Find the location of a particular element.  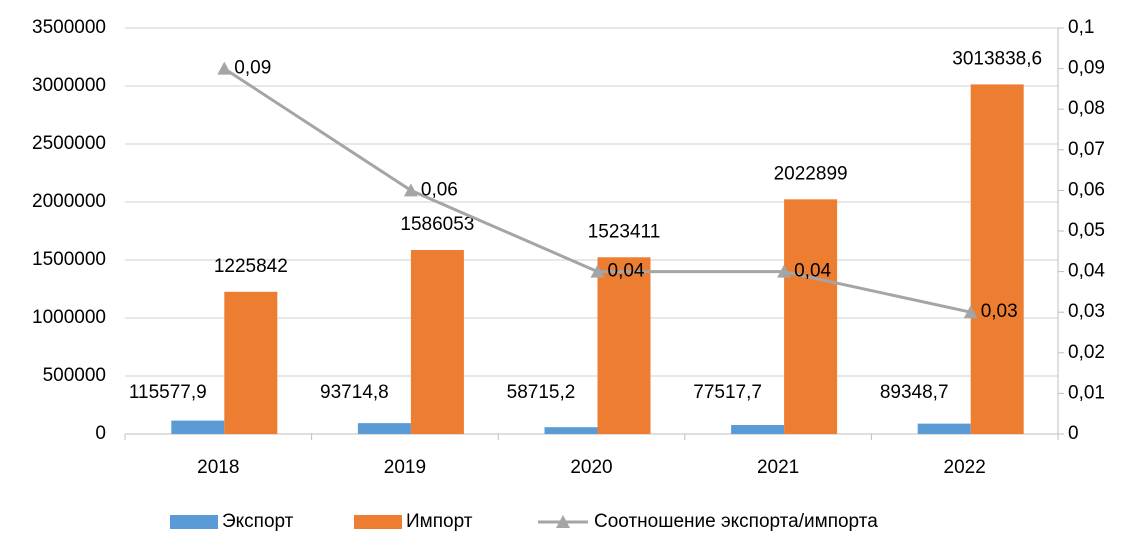

y-tick-label: 3500000 is located at coordinates (69, 27).